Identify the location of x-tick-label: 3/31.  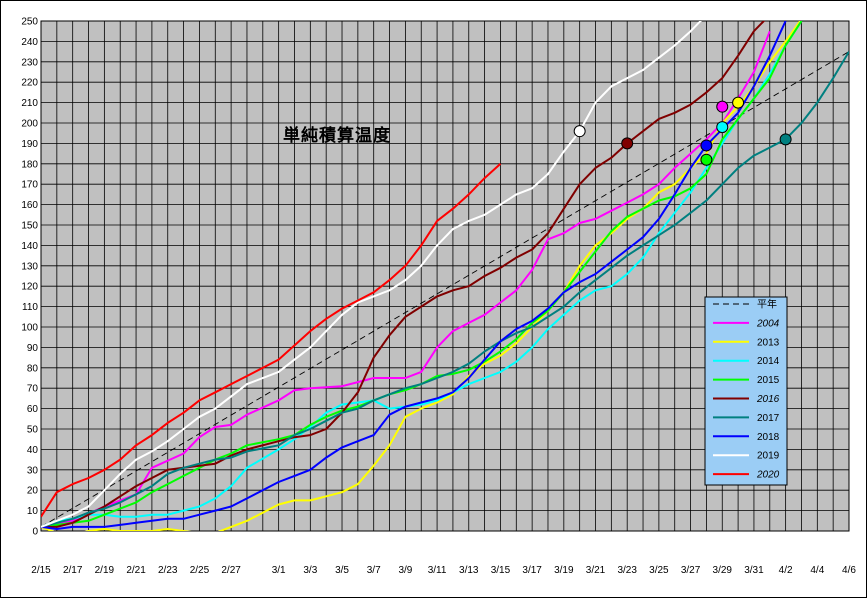
(754, 570).